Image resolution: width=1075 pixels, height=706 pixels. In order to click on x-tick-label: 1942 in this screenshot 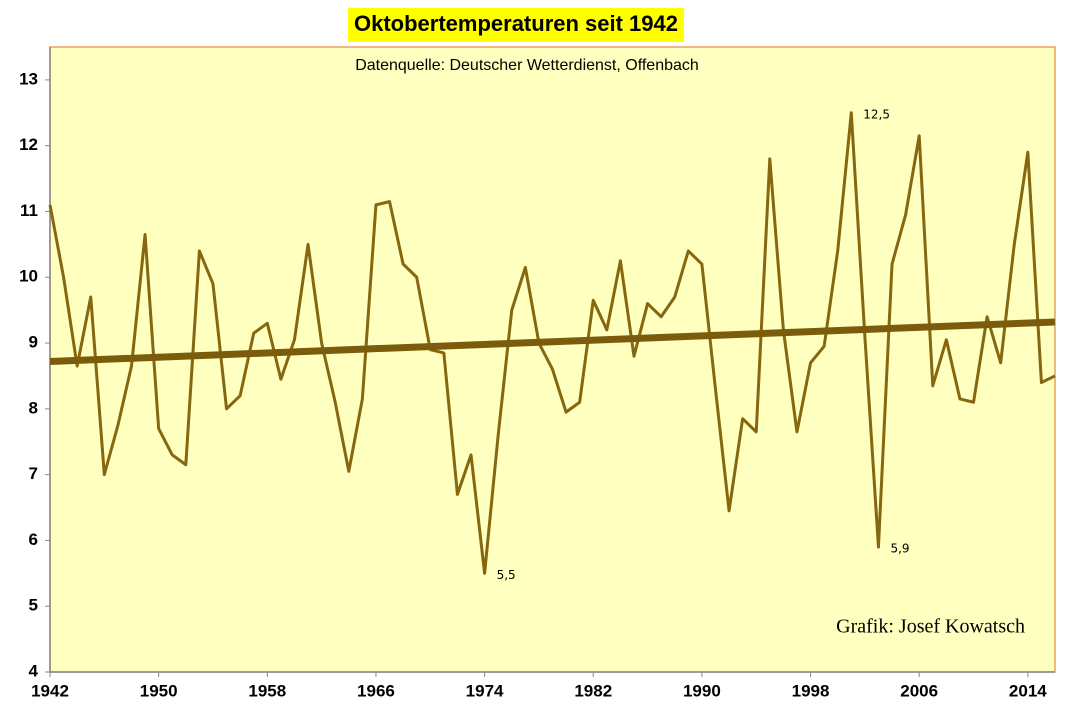, I will do `click(50, 690)`.